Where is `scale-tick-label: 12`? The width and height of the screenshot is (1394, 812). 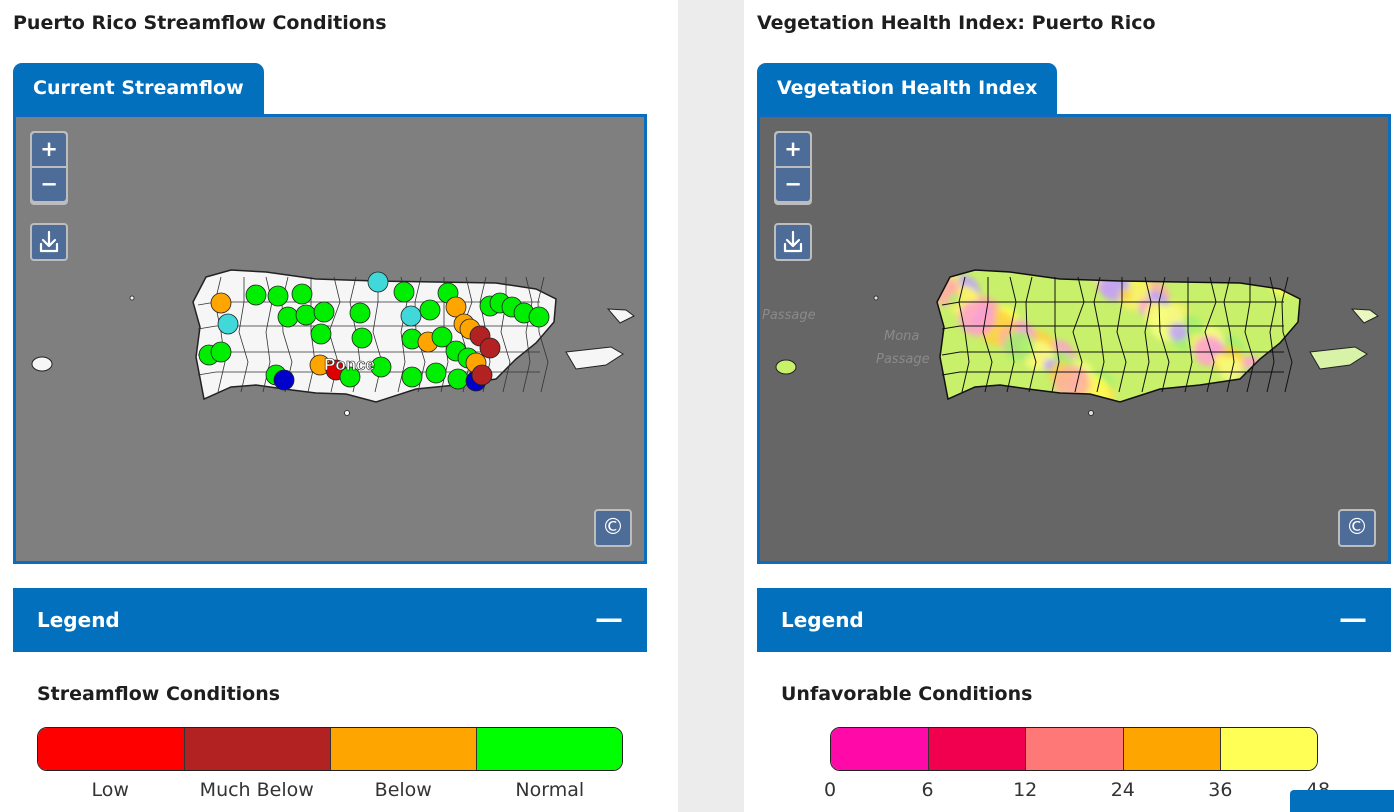 scale-tick-label: 12 is located at coordinates (1025, 790).